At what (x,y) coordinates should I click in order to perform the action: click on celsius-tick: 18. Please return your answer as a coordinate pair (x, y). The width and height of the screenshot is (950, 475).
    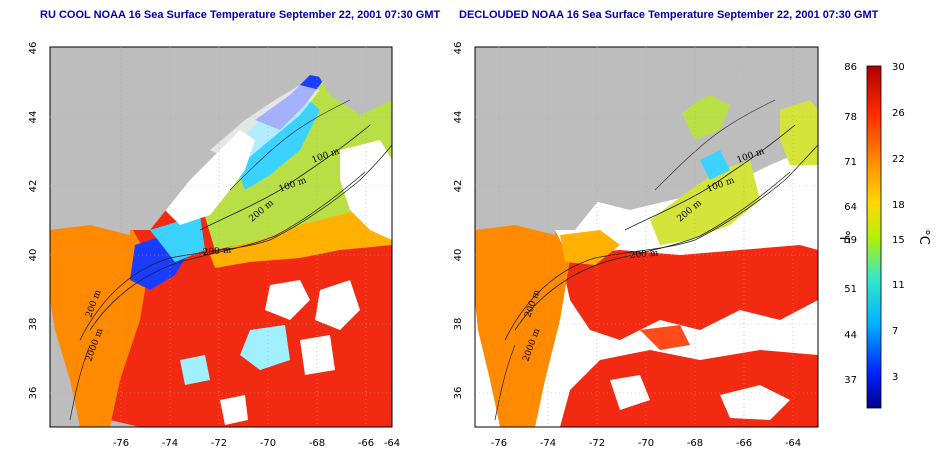
    Looking at the image, I should click on (898, 205).